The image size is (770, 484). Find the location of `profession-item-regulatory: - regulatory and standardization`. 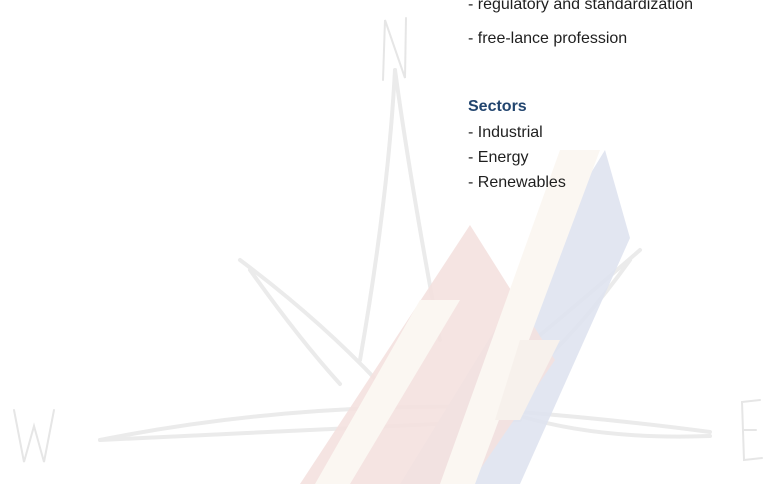

profession-item-regulatory: - regulatory and standardization is located at coordinates (581, 6).